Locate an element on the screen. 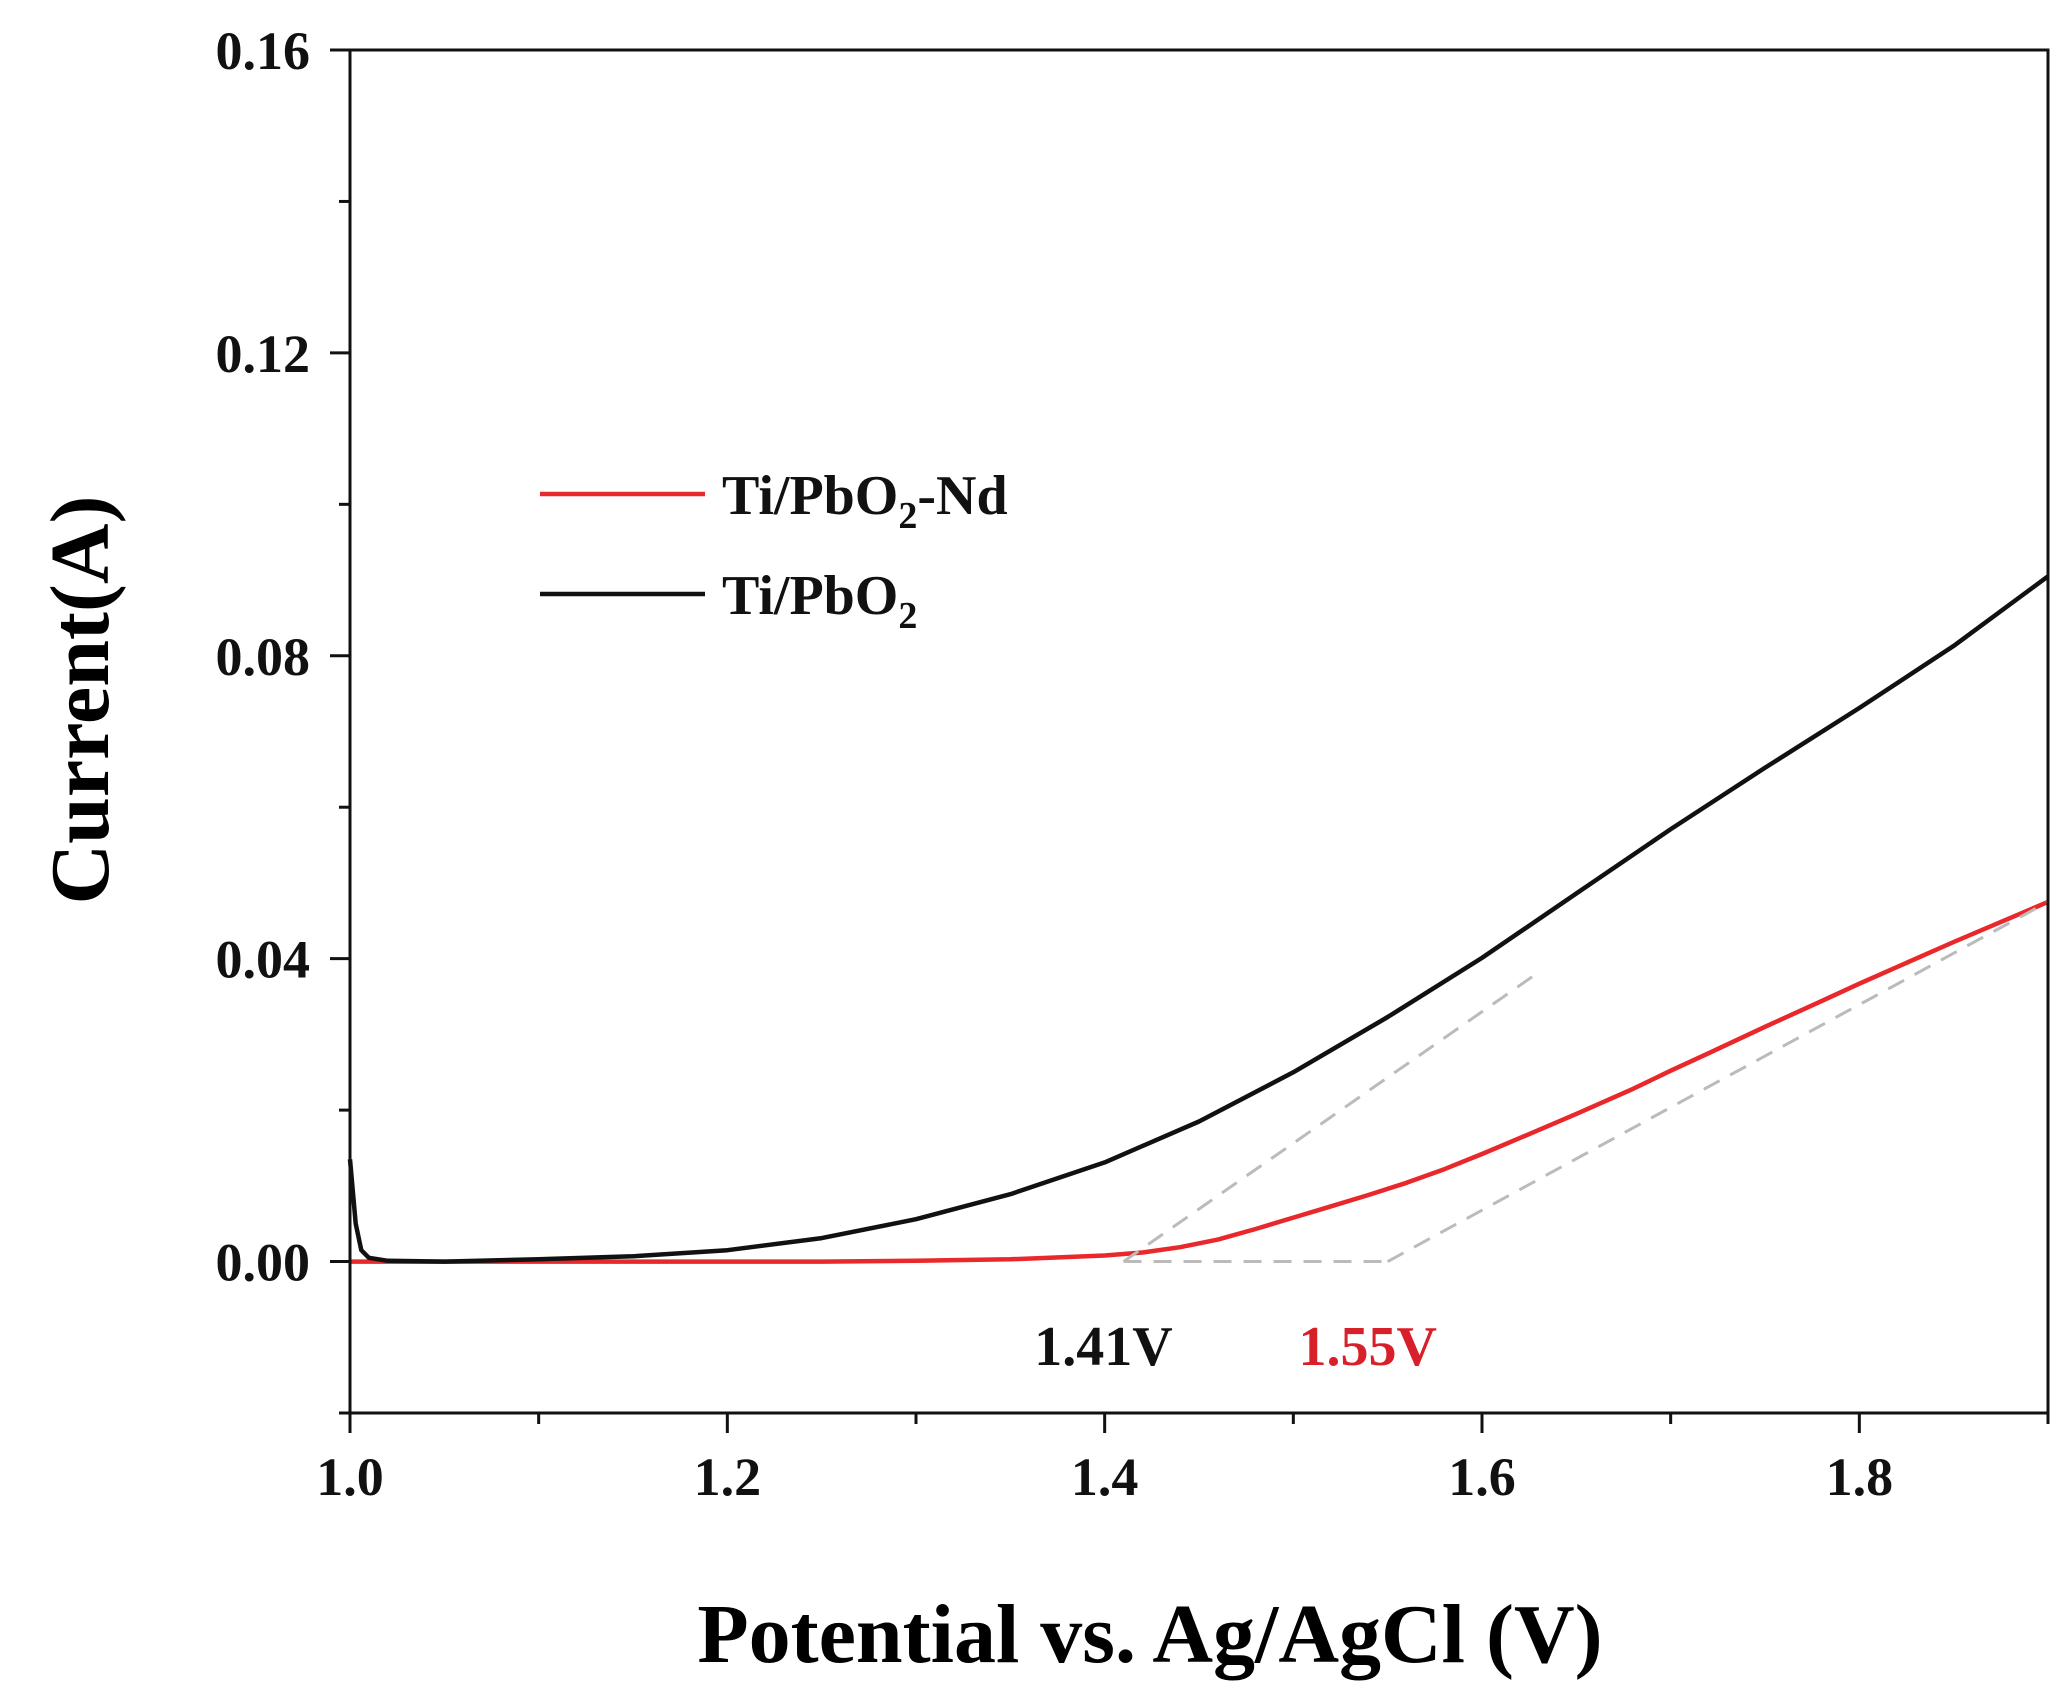  y-tick-label: 0.08 is located at coordinates (263, 657).